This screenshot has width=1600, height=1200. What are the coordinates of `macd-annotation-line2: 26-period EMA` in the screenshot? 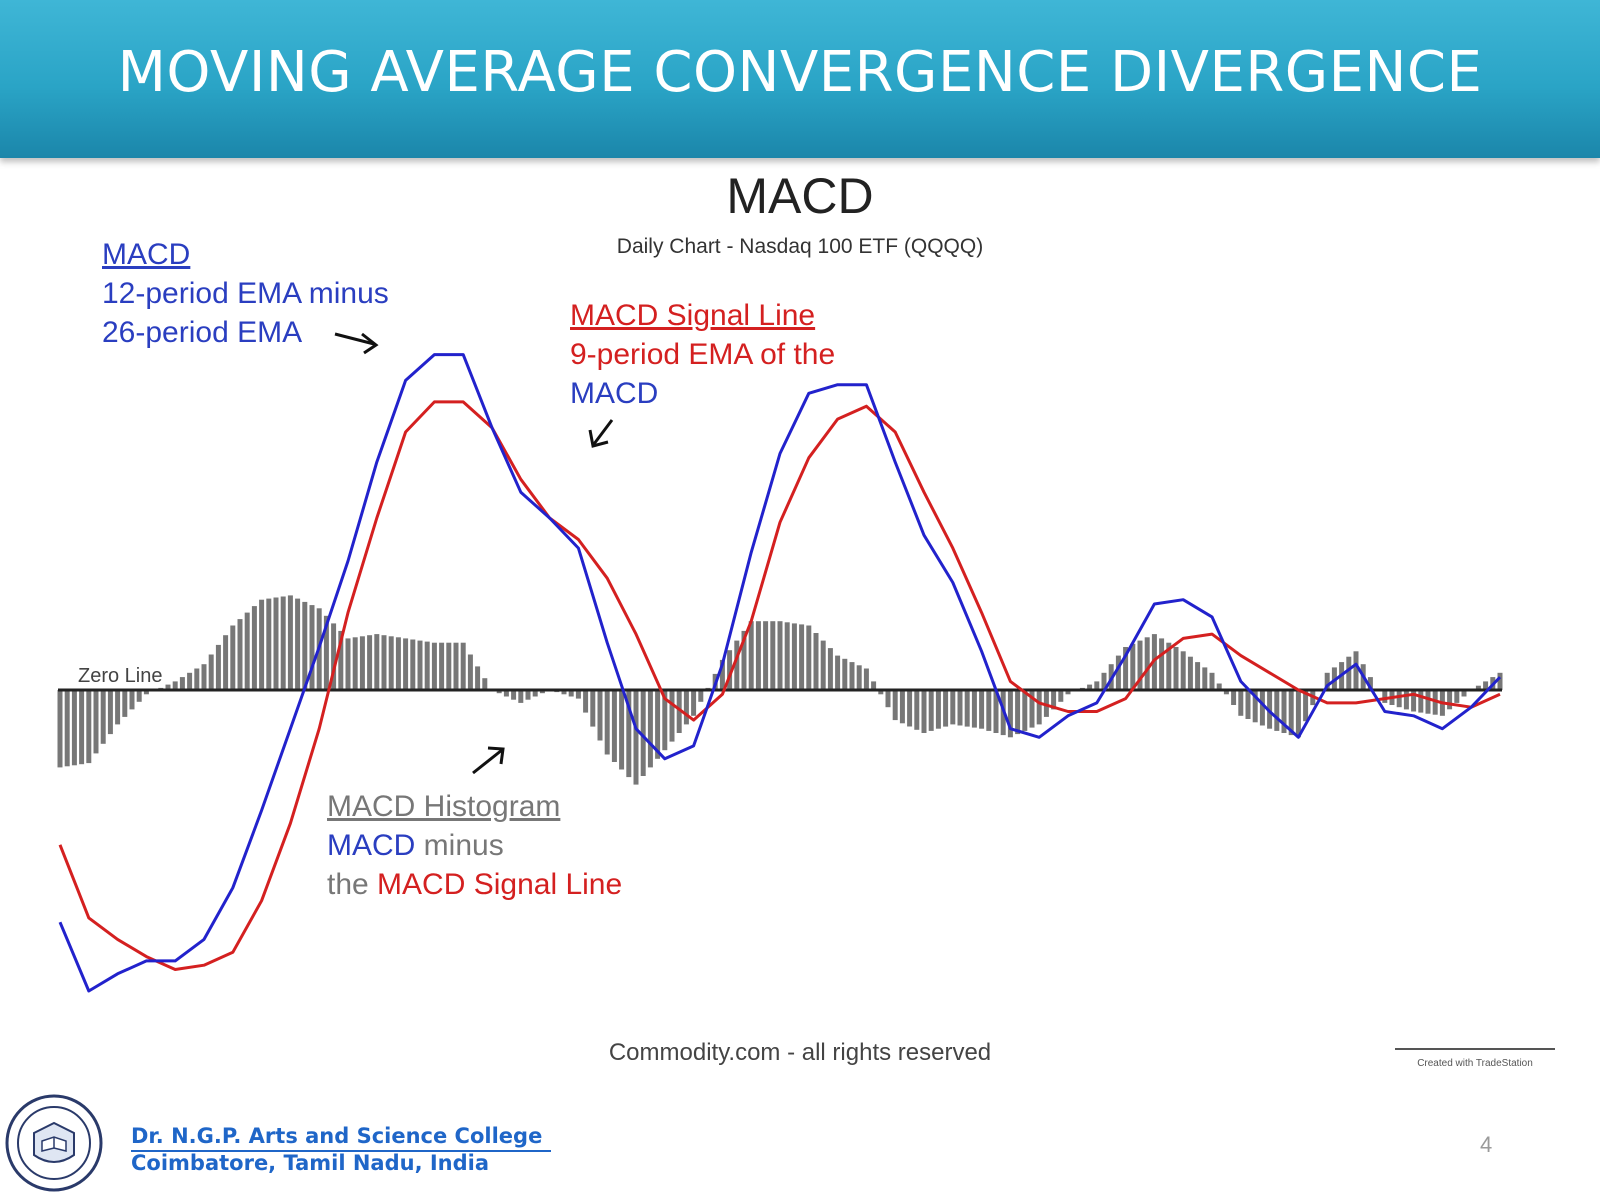 It's located at (202, 332).